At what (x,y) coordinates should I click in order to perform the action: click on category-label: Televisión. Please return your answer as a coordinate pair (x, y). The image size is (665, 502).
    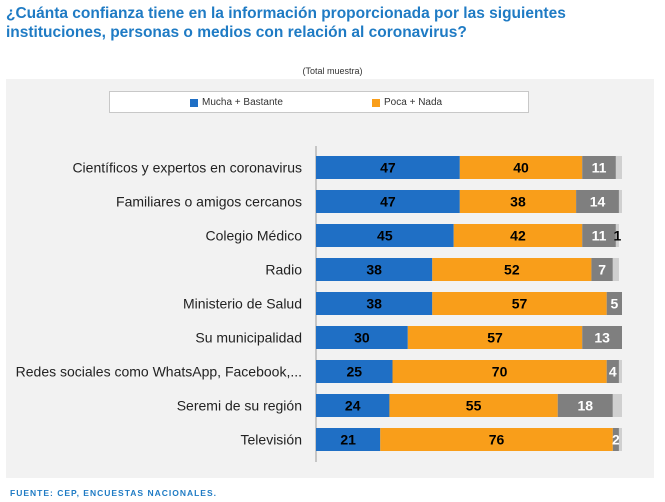
    Looking at the image, I should click on (271, 440).